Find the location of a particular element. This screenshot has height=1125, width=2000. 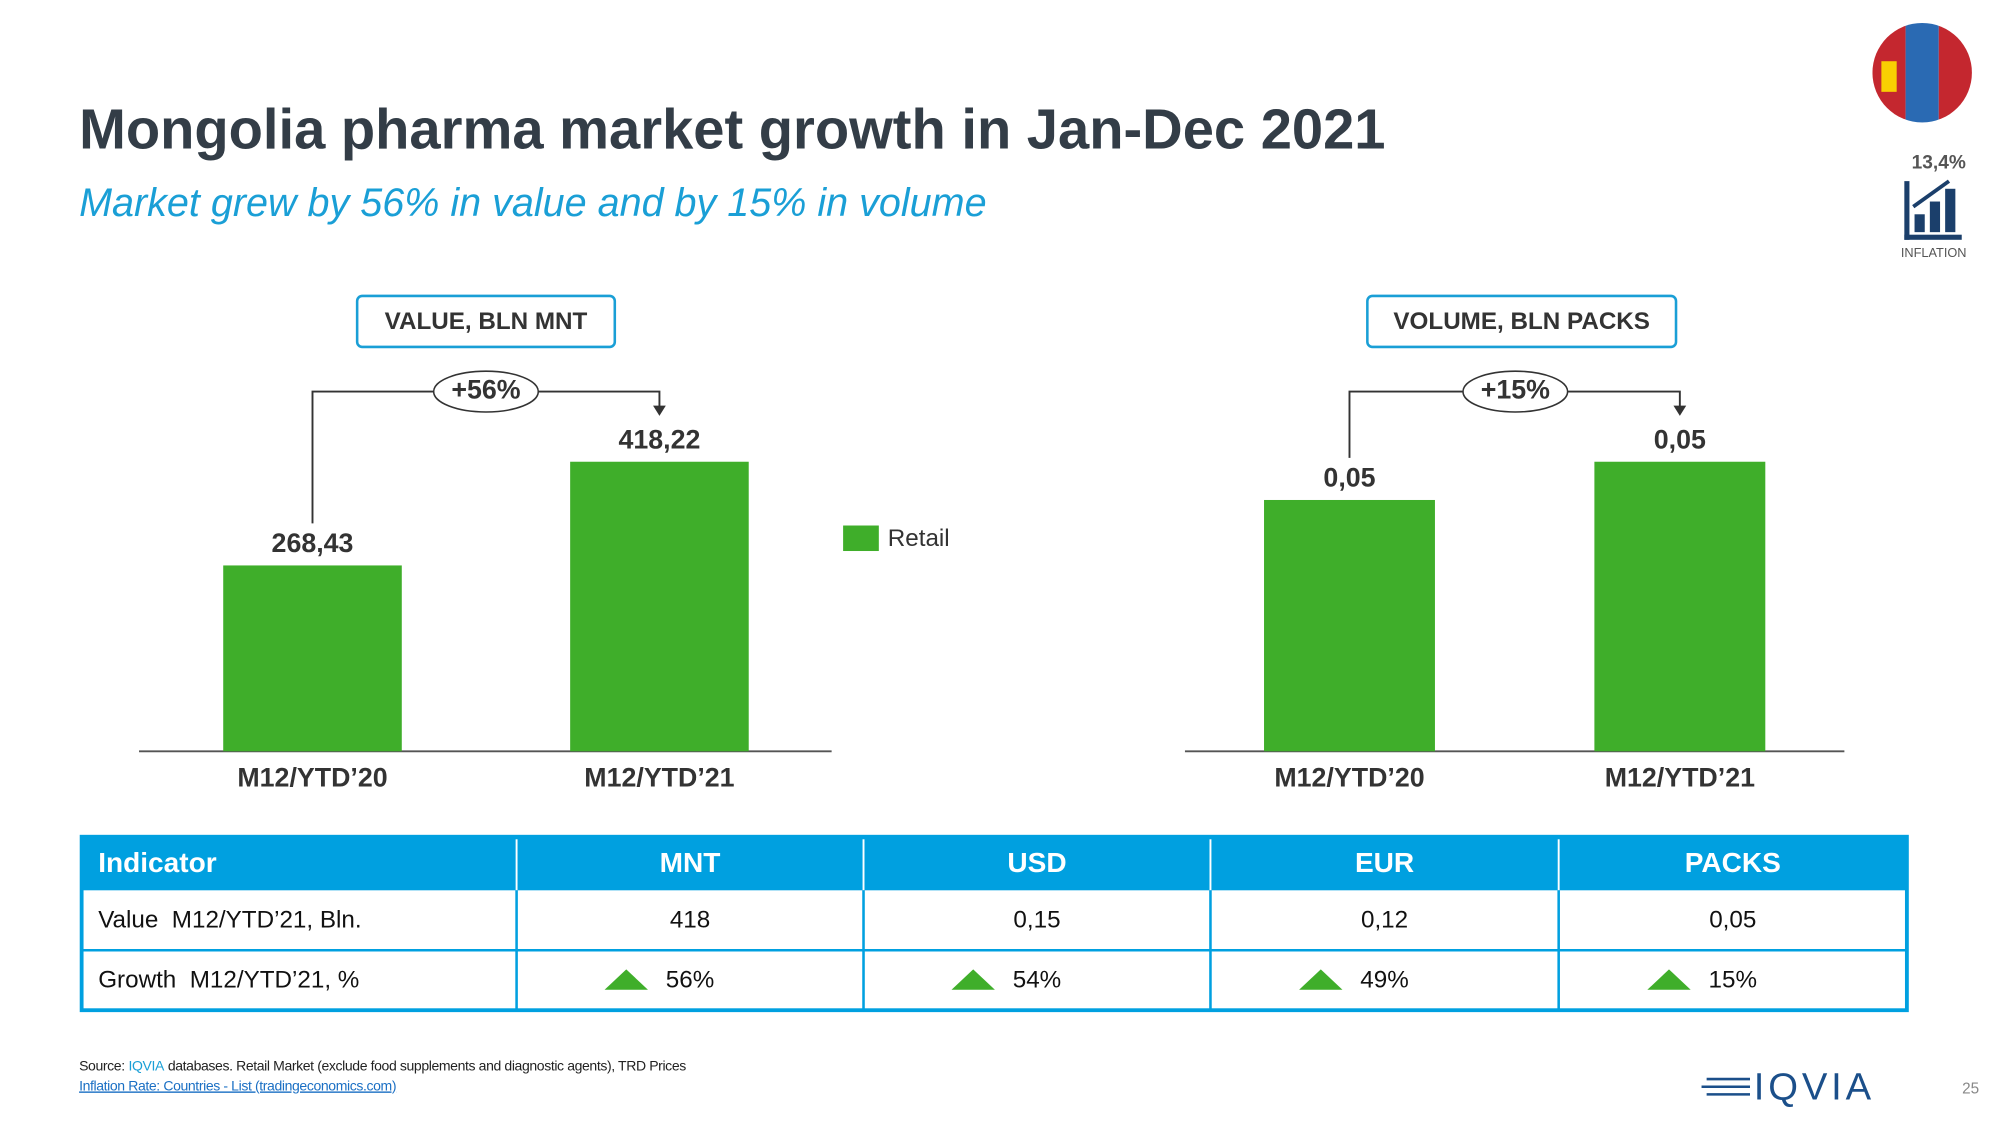

table-border is located at coordinates (994, 923).